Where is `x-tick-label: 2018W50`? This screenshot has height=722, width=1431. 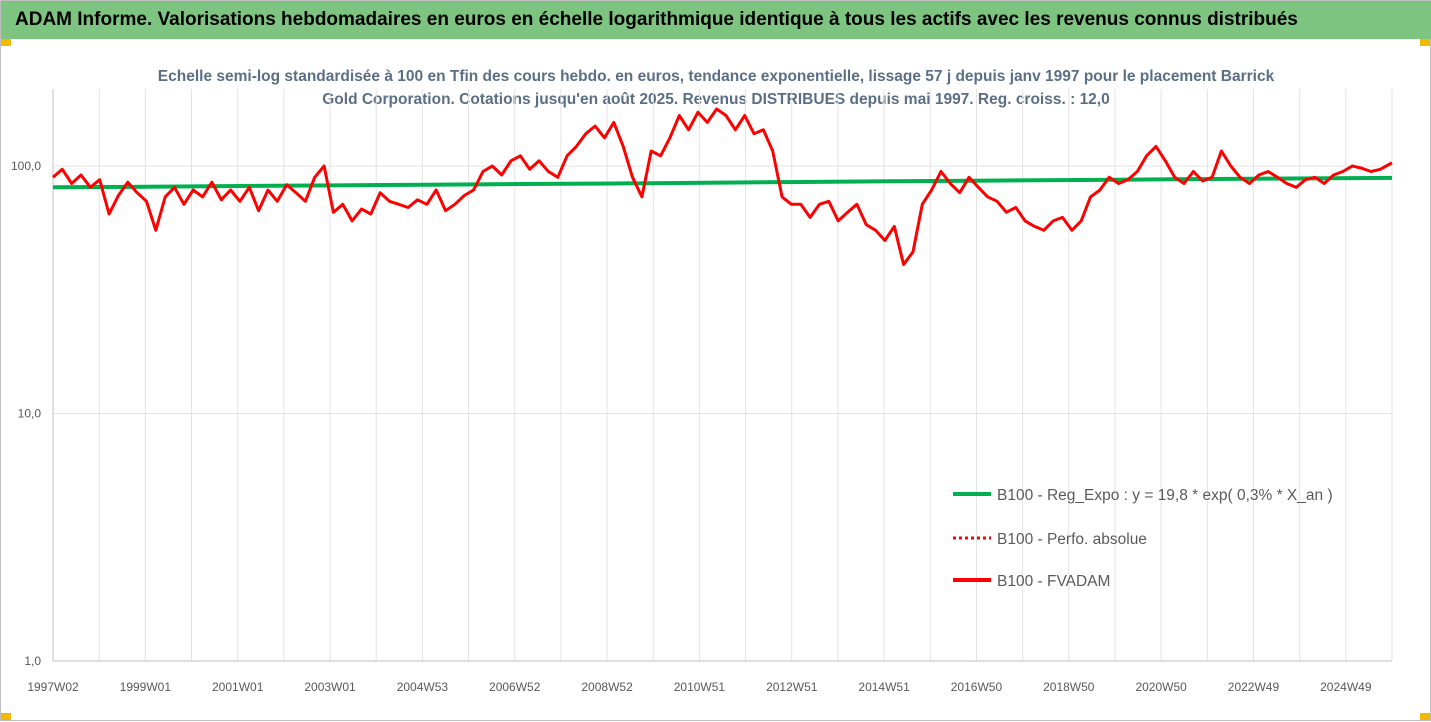
x-tick-label: 2018W50 is located at coordinates (1069, 687).